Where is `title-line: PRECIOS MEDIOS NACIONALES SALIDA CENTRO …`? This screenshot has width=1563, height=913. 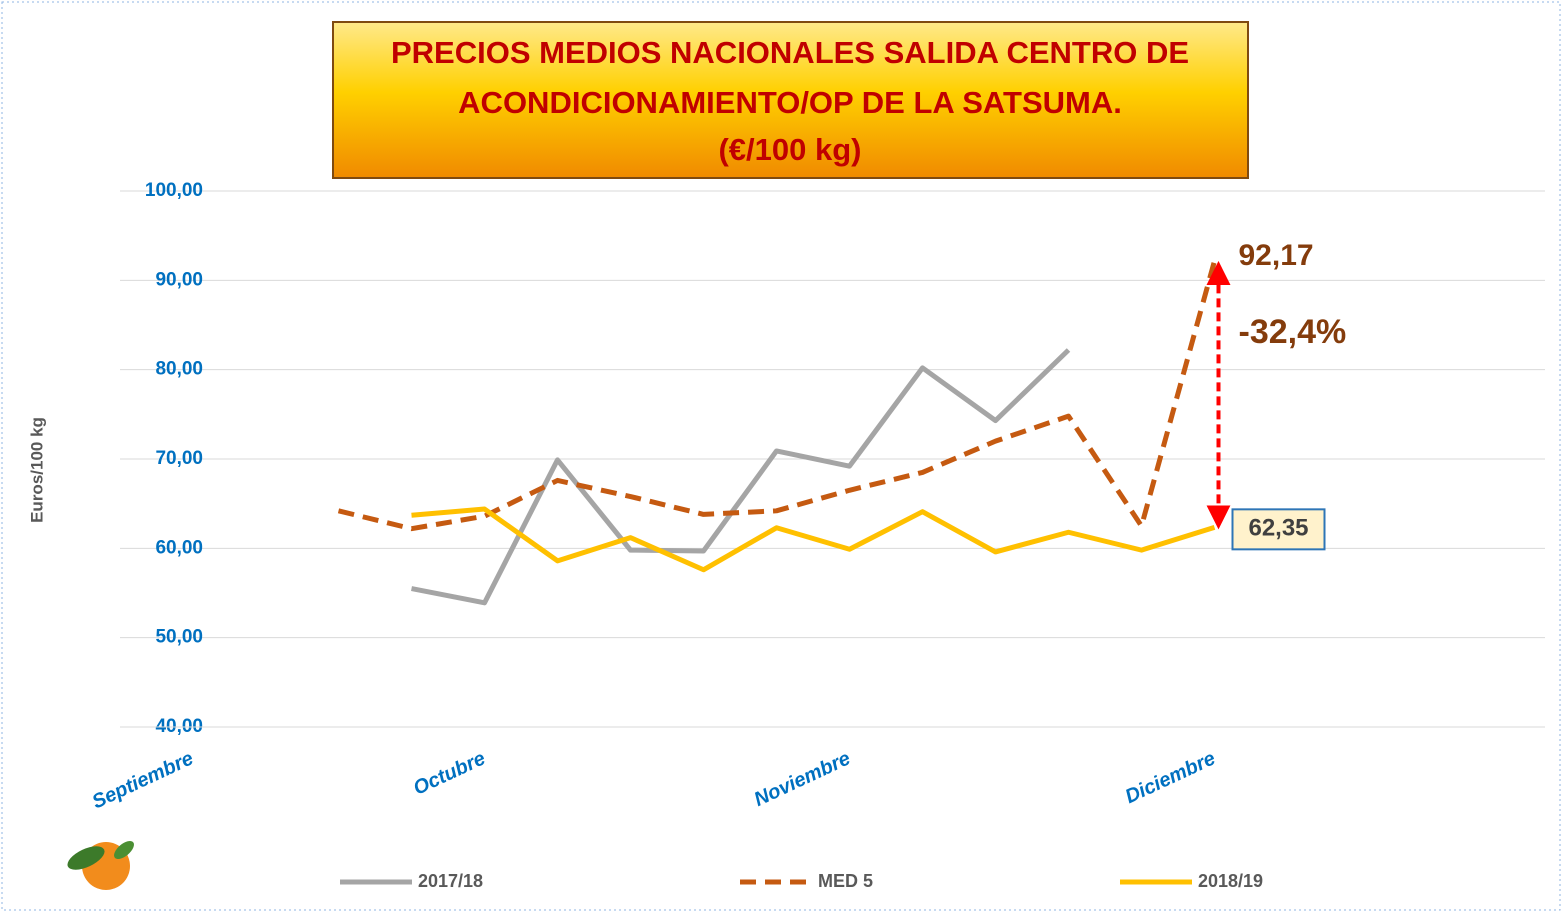 title-line: PRECIOS MEDIOS NACIONALES SALIDA CENTRO … is located at coordinates (790, 52).